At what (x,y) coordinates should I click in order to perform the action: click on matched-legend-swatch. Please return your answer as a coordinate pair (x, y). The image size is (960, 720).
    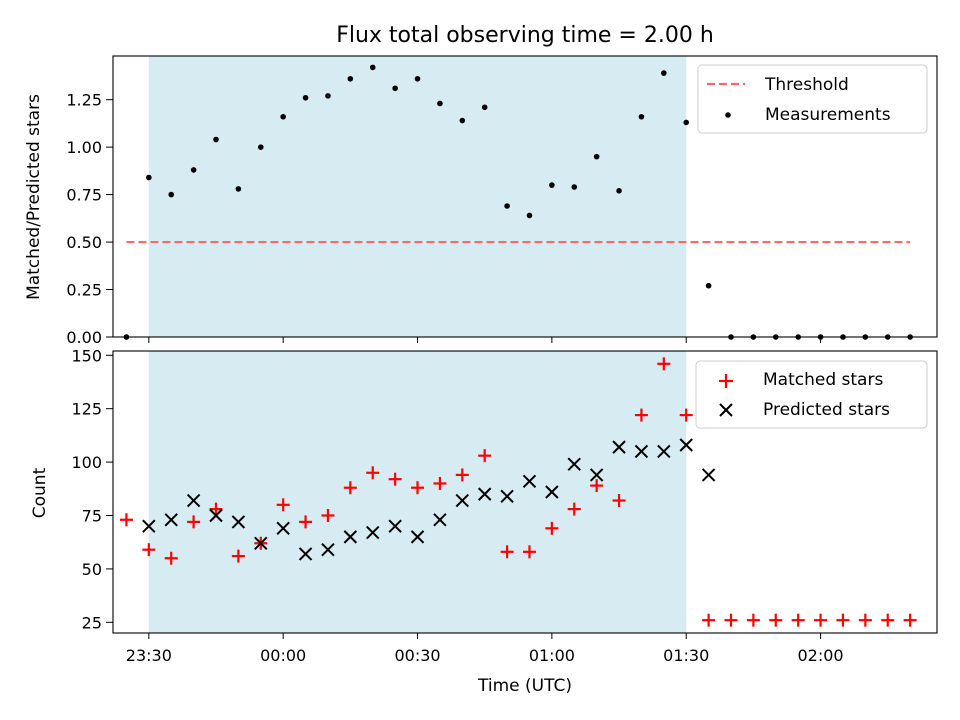
    Looking at the image, I should click on (726, 381).